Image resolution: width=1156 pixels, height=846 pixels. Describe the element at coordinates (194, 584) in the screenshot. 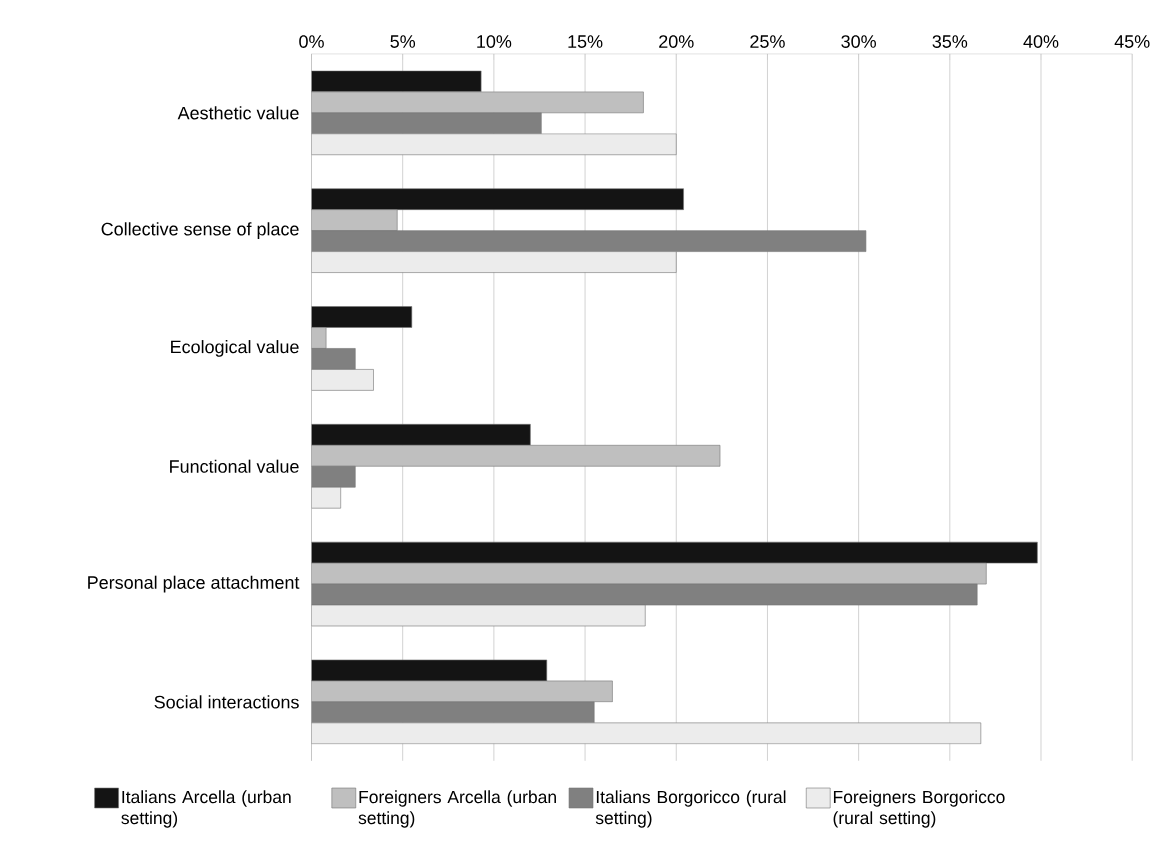

I see `y-tick-label: Personal place attachment` at that location.